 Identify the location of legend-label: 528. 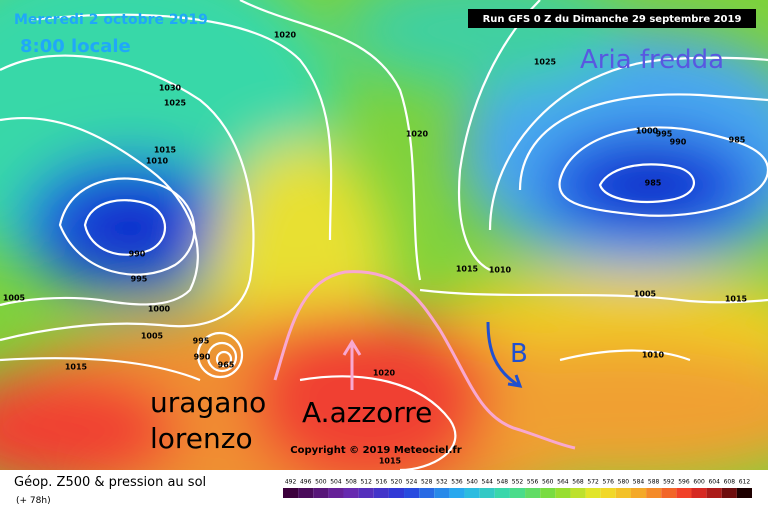
(427, 482).